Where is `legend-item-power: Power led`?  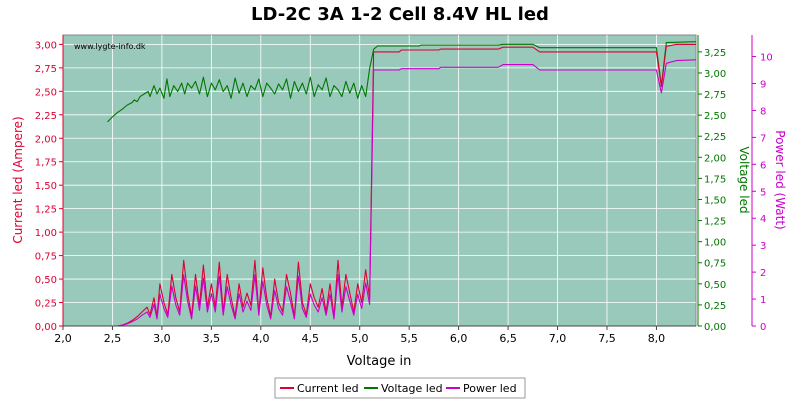
legend-item-power: Power led is located at coordinates (481, 388).